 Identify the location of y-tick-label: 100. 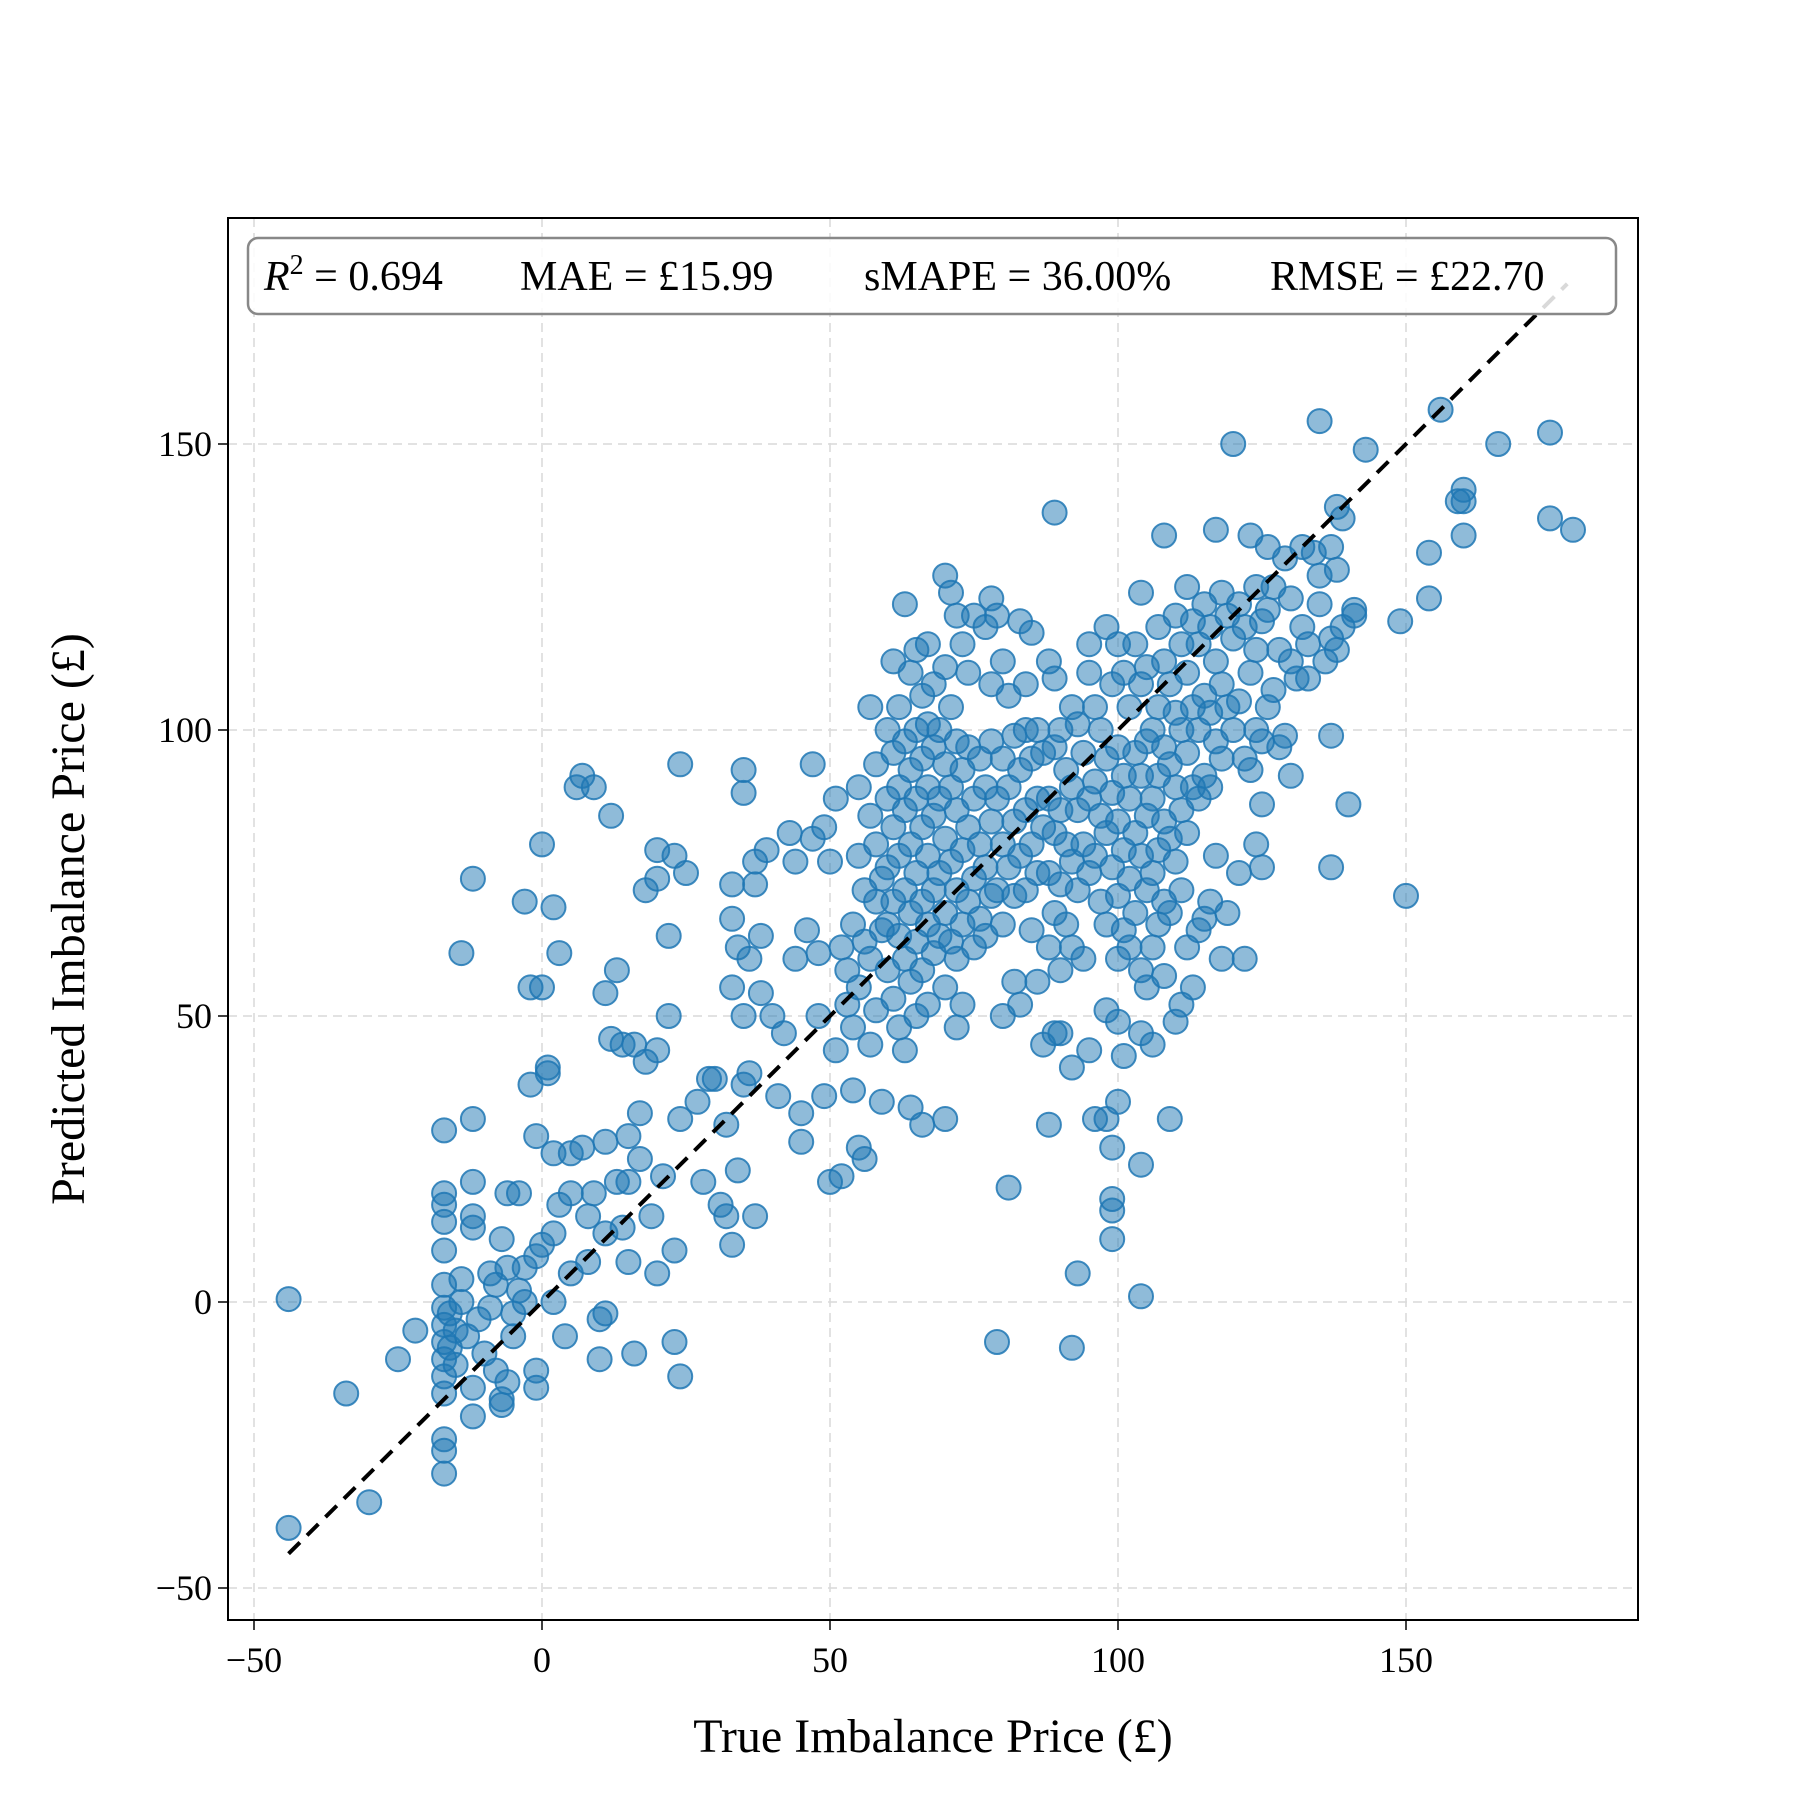
(185, 730).